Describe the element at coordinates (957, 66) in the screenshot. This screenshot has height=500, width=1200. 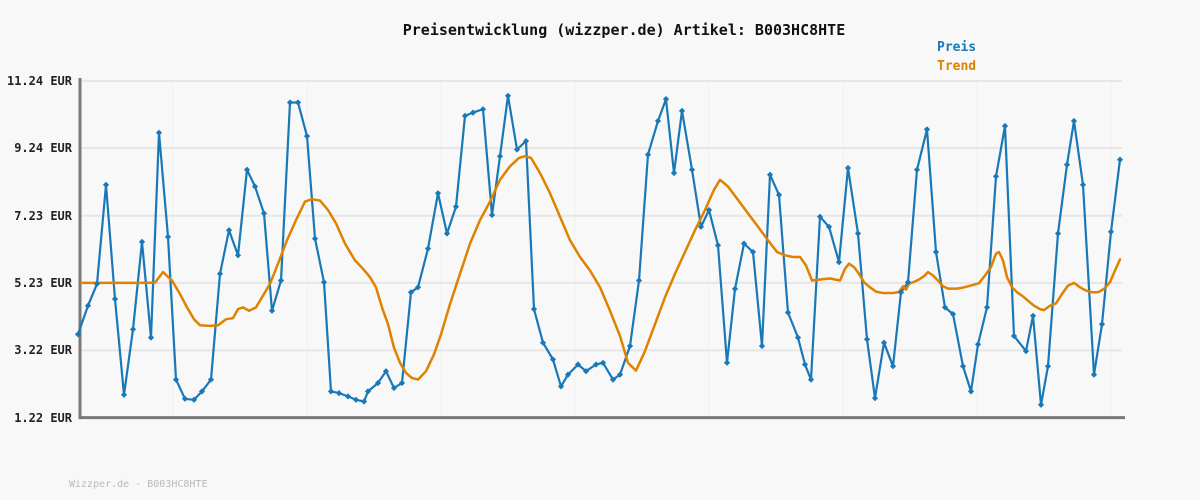
I see `legend-item-trend: Trend` at that location.